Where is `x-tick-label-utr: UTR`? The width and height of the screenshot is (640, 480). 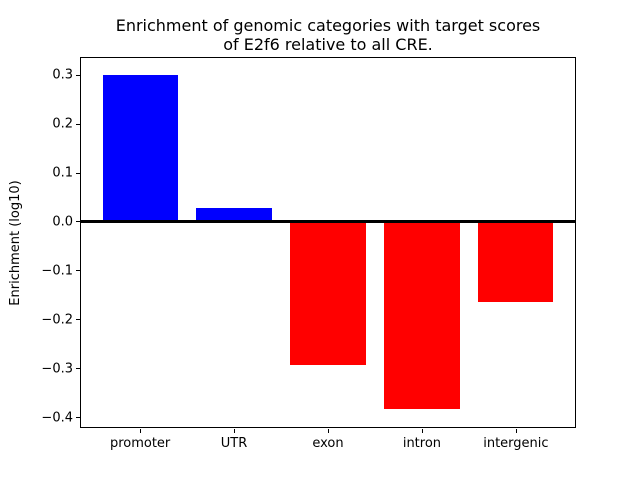 x-tick-label-utr: UTR is located at coordinates (234, 443).